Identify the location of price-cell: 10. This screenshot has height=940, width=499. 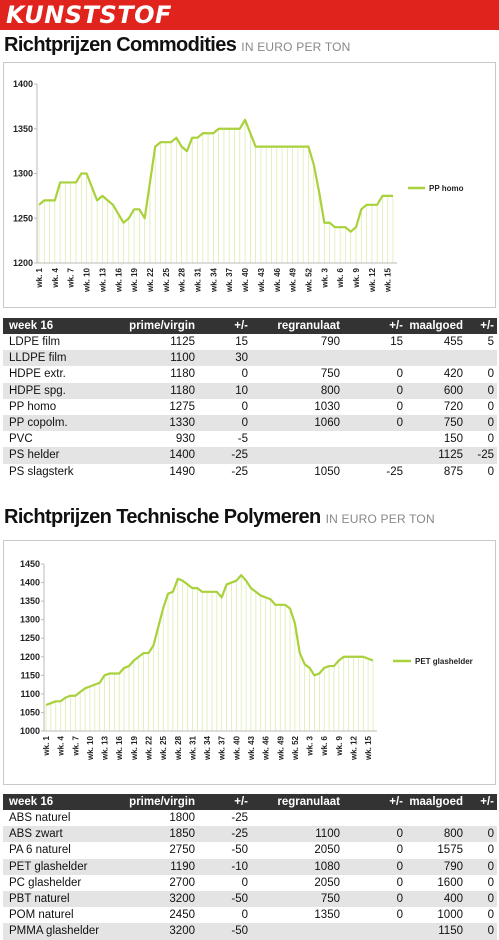
(241, 390).